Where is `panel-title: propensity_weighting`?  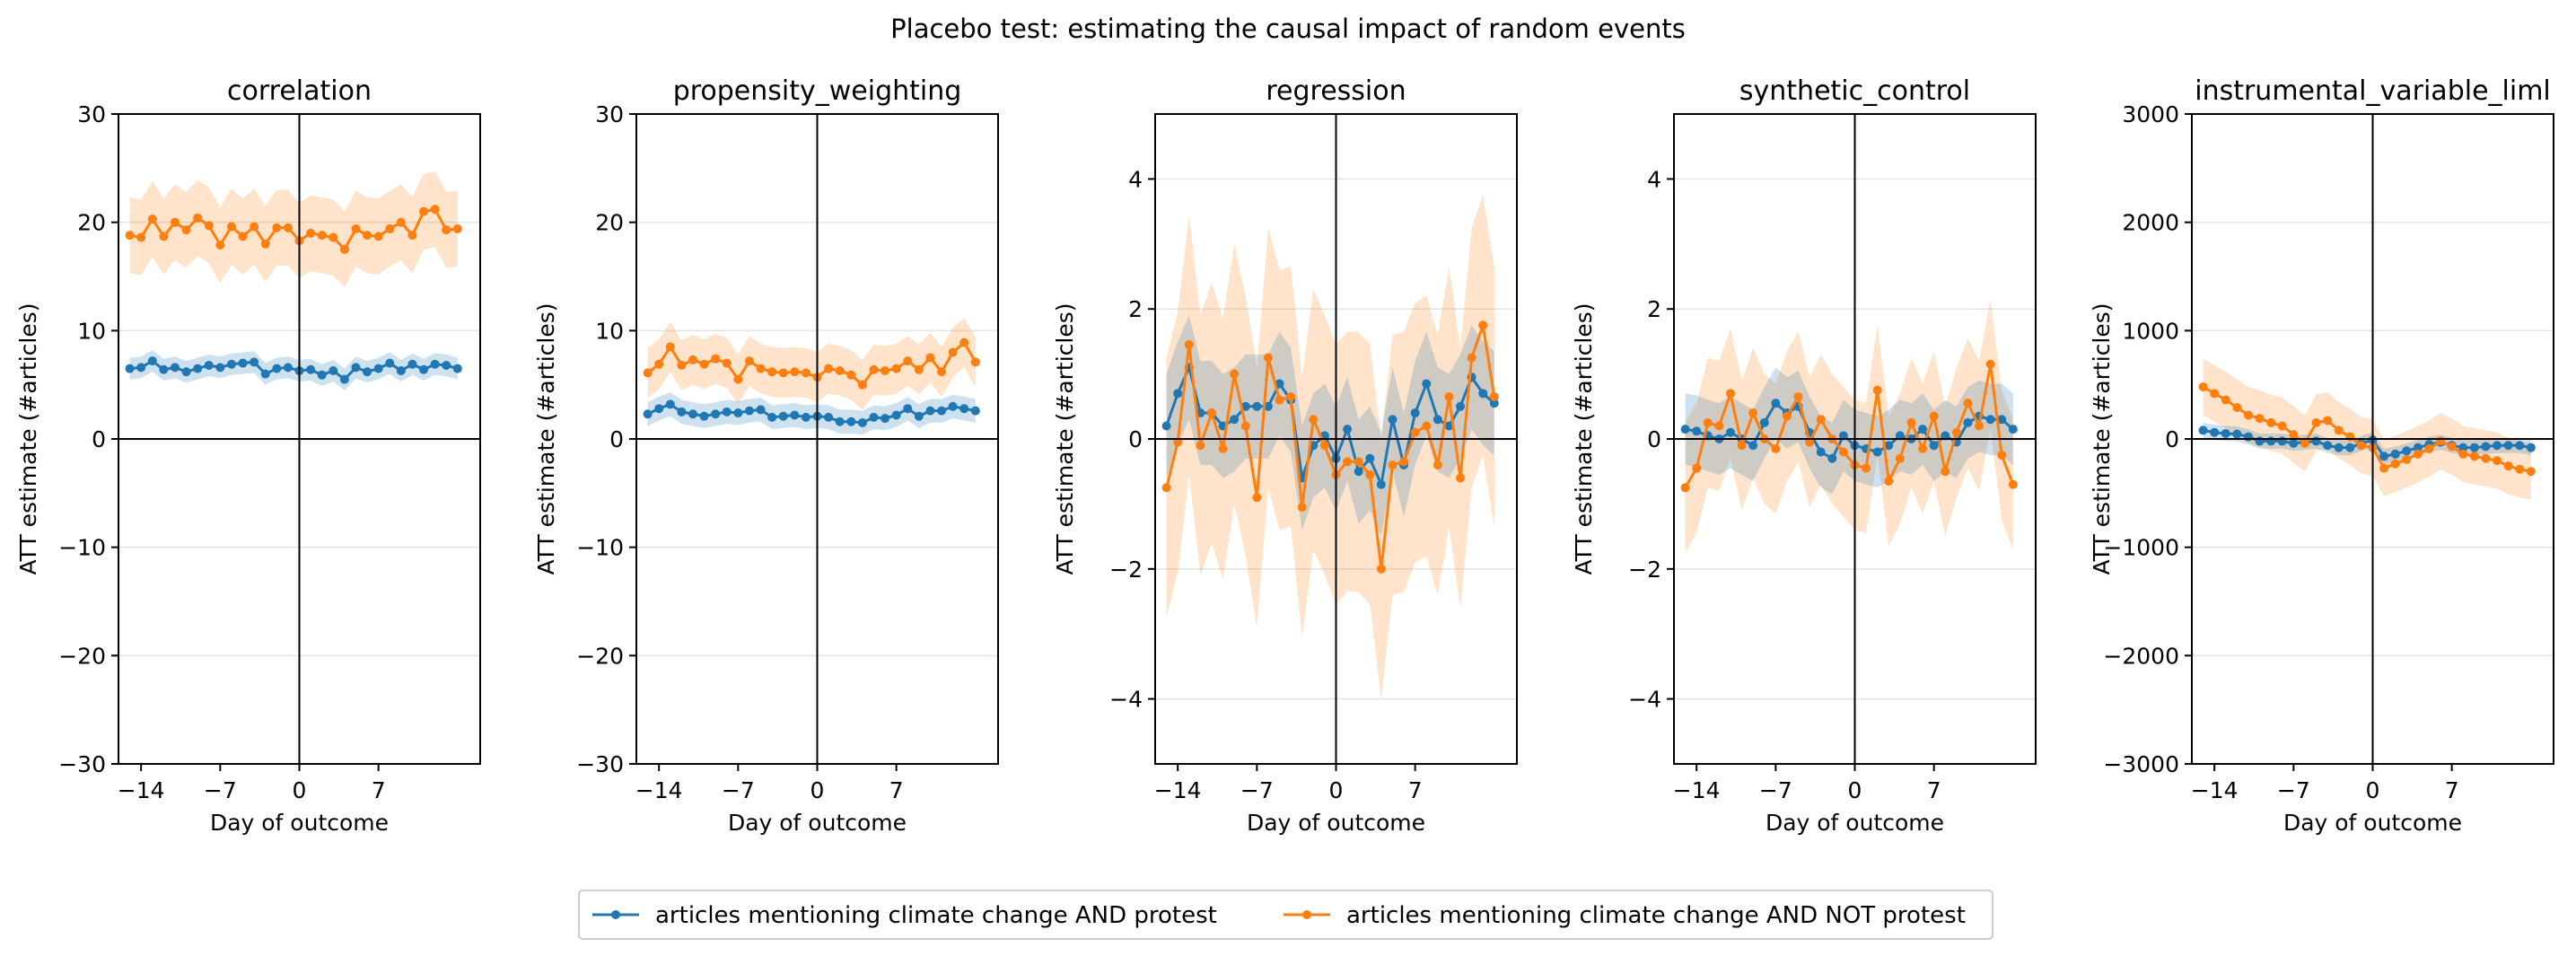
panel-title: propensity_weighting is located at coordinates (817, 91).